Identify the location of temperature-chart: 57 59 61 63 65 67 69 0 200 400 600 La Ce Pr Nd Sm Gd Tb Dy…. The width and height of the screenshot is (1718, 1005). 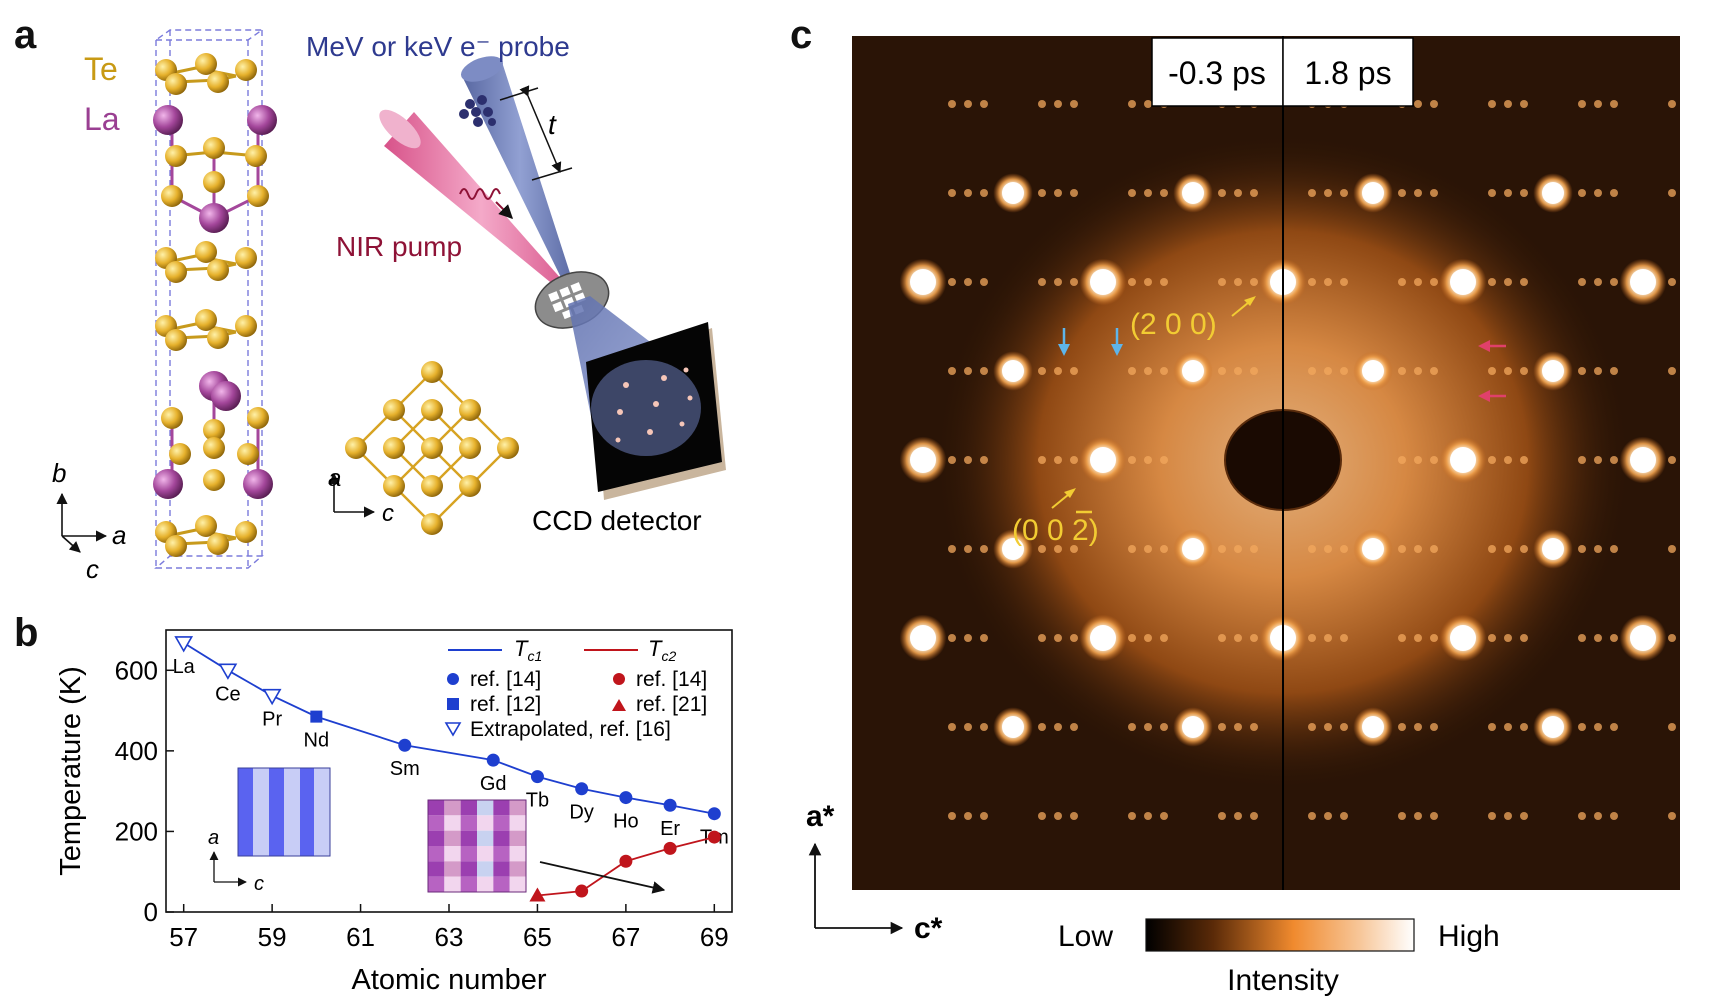
(424, 790).